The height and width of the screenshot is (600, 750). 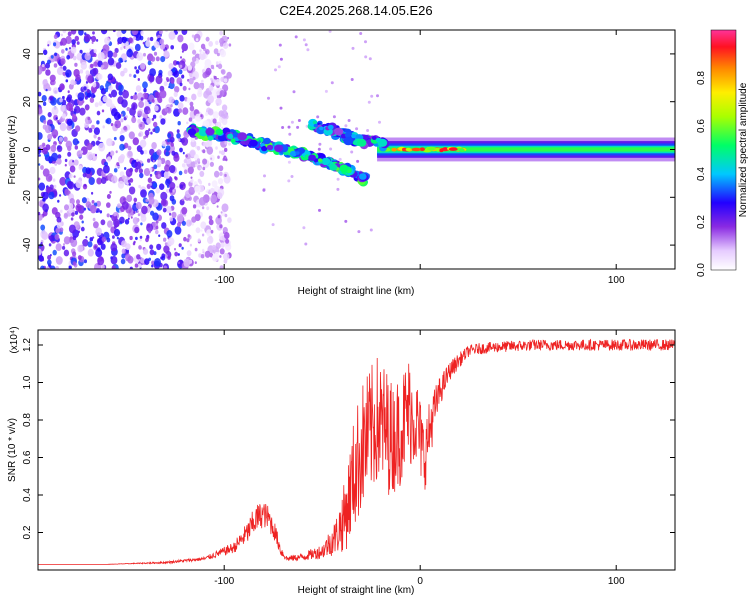 I want to click on upper-branch-blob, so click(x=314, y=122).